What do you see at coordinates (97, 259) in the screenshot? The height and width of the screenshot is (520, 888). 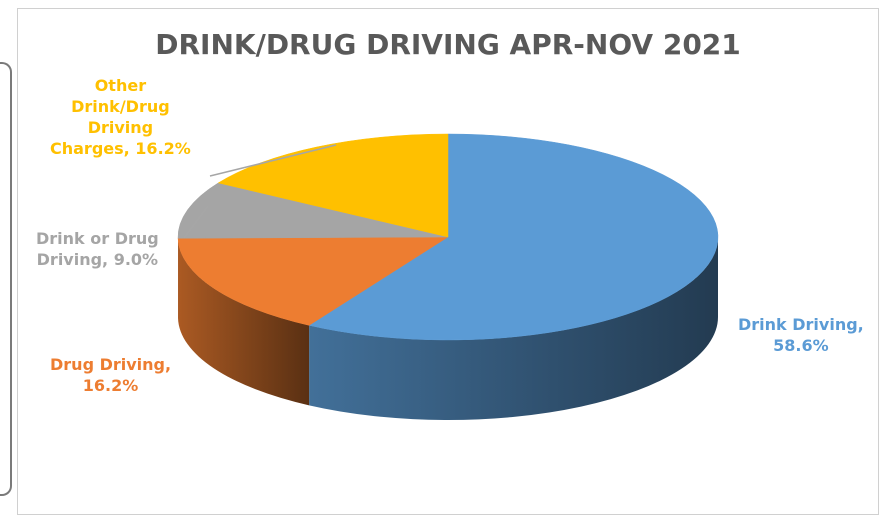 I see `label-line: Driving, 9.0%` at bounding box center [97, 259].